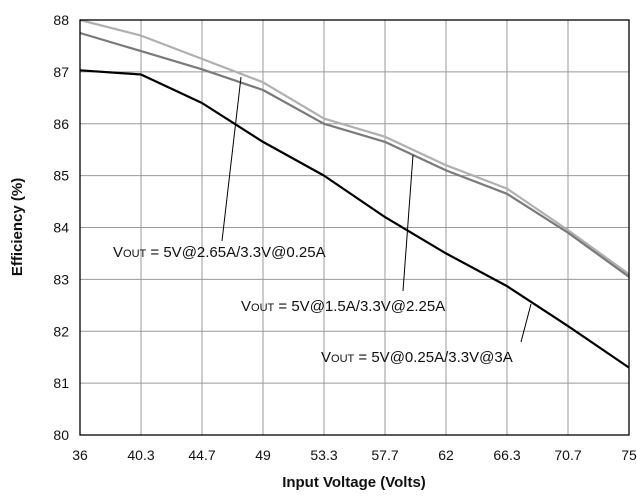 The width and height of the screenshot is (637, 496). I want to click on y-tick-label: 81, so click(61, 383).